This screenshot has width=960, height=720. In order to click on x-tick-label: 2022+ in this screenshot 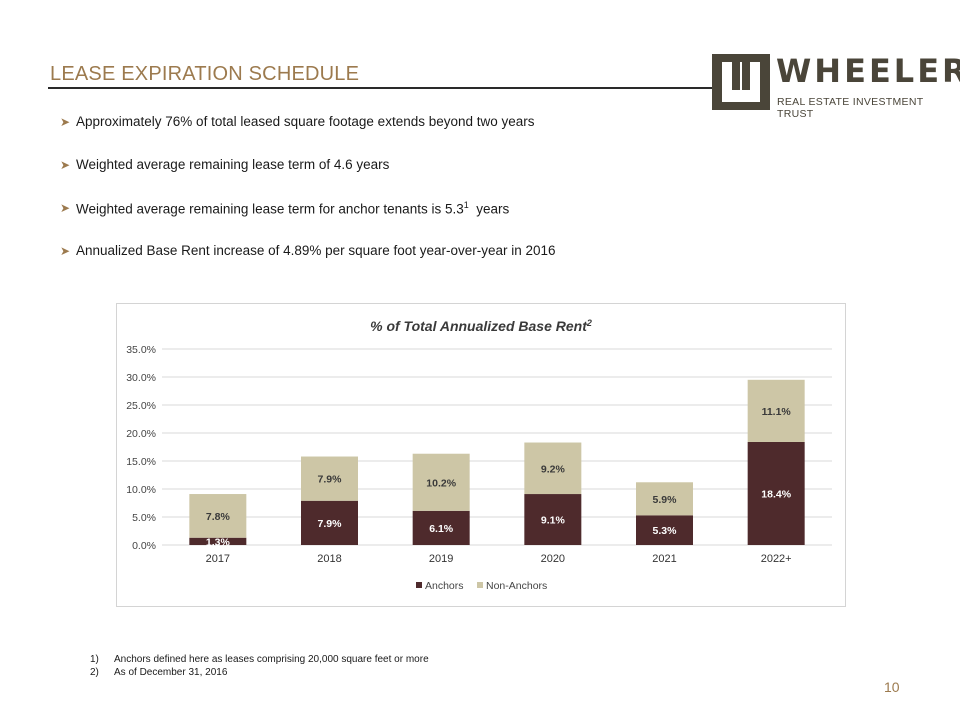, I will do `click(776, 559)`.